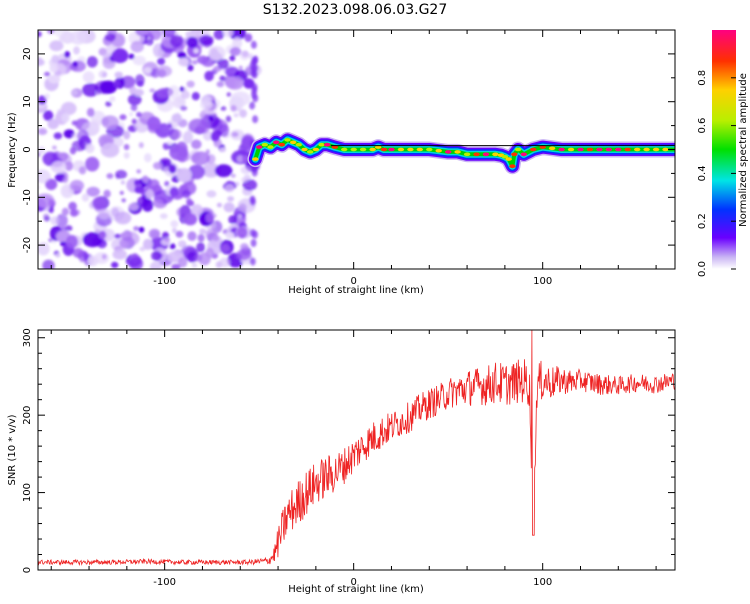  What do you see at coordinates (702, 78) in the screenshot?
I see `colorbar-tick-label: 0.8` at bounding box center [702, 78].